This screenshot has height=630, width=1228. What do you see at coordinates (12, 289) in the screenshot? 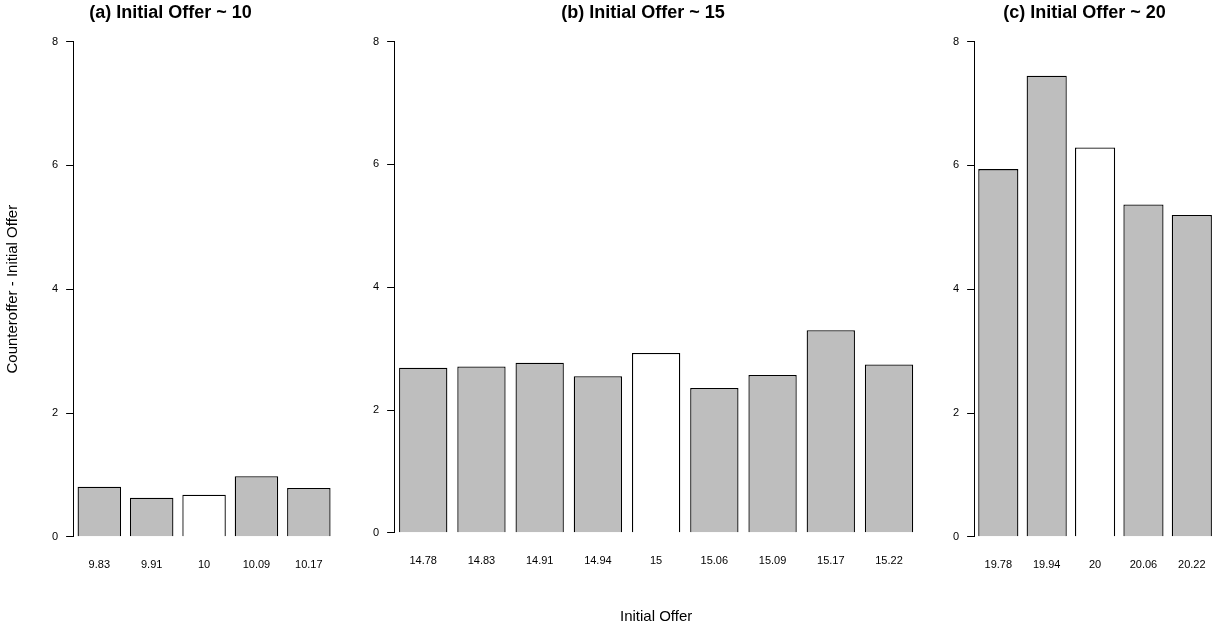
I see `y-axis-title: Counteroffer - Initial Offer` at bounding box center [12, 289].